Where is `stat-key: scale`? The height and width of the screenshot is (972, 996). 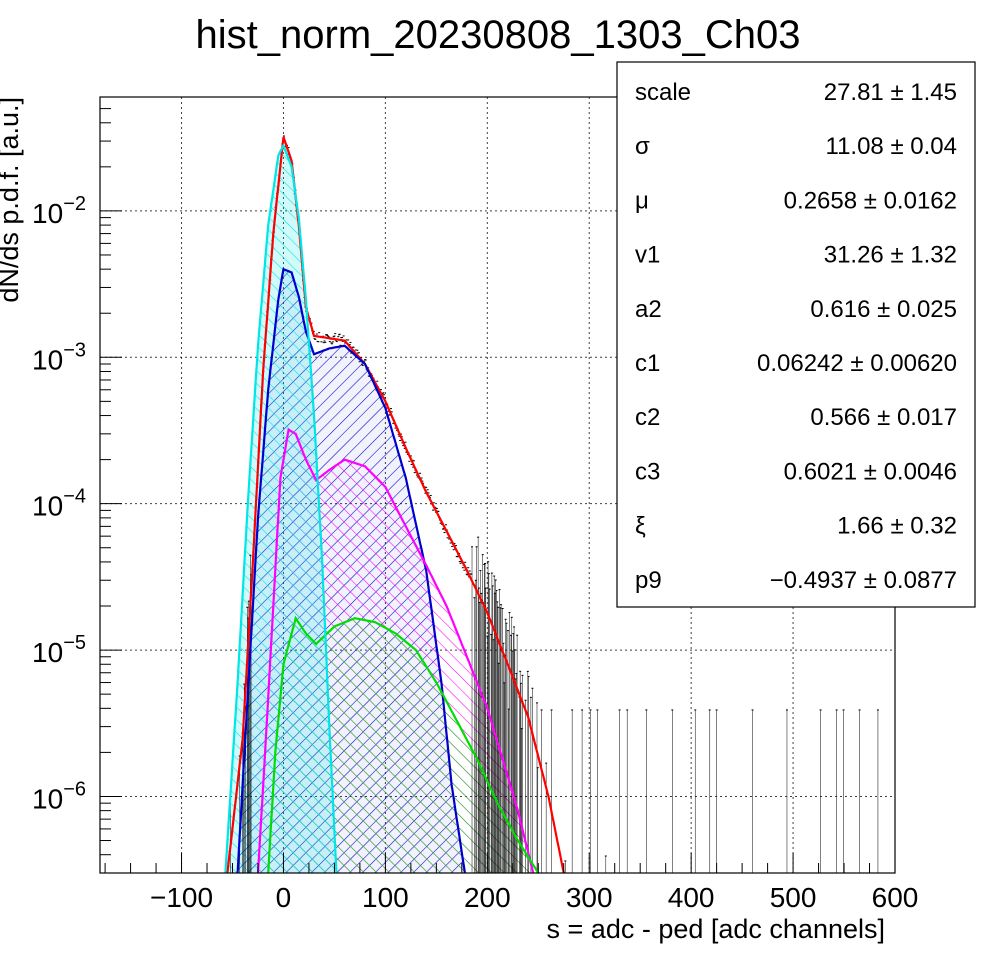 stat-key: scale is located at coordinates (663, 92).